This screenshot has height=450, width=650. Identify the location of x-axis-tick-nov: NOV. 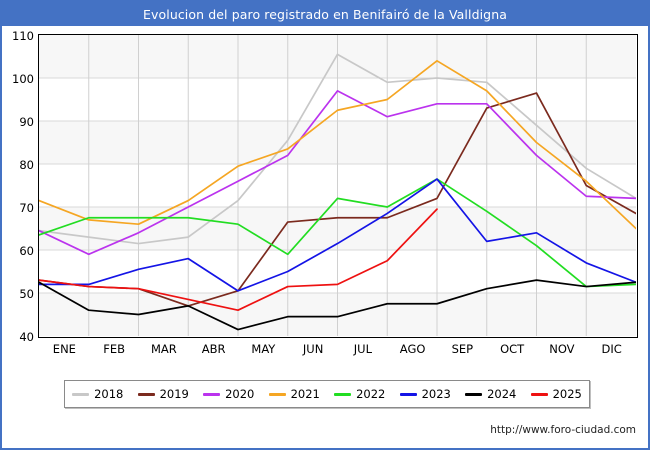
(562, 349).